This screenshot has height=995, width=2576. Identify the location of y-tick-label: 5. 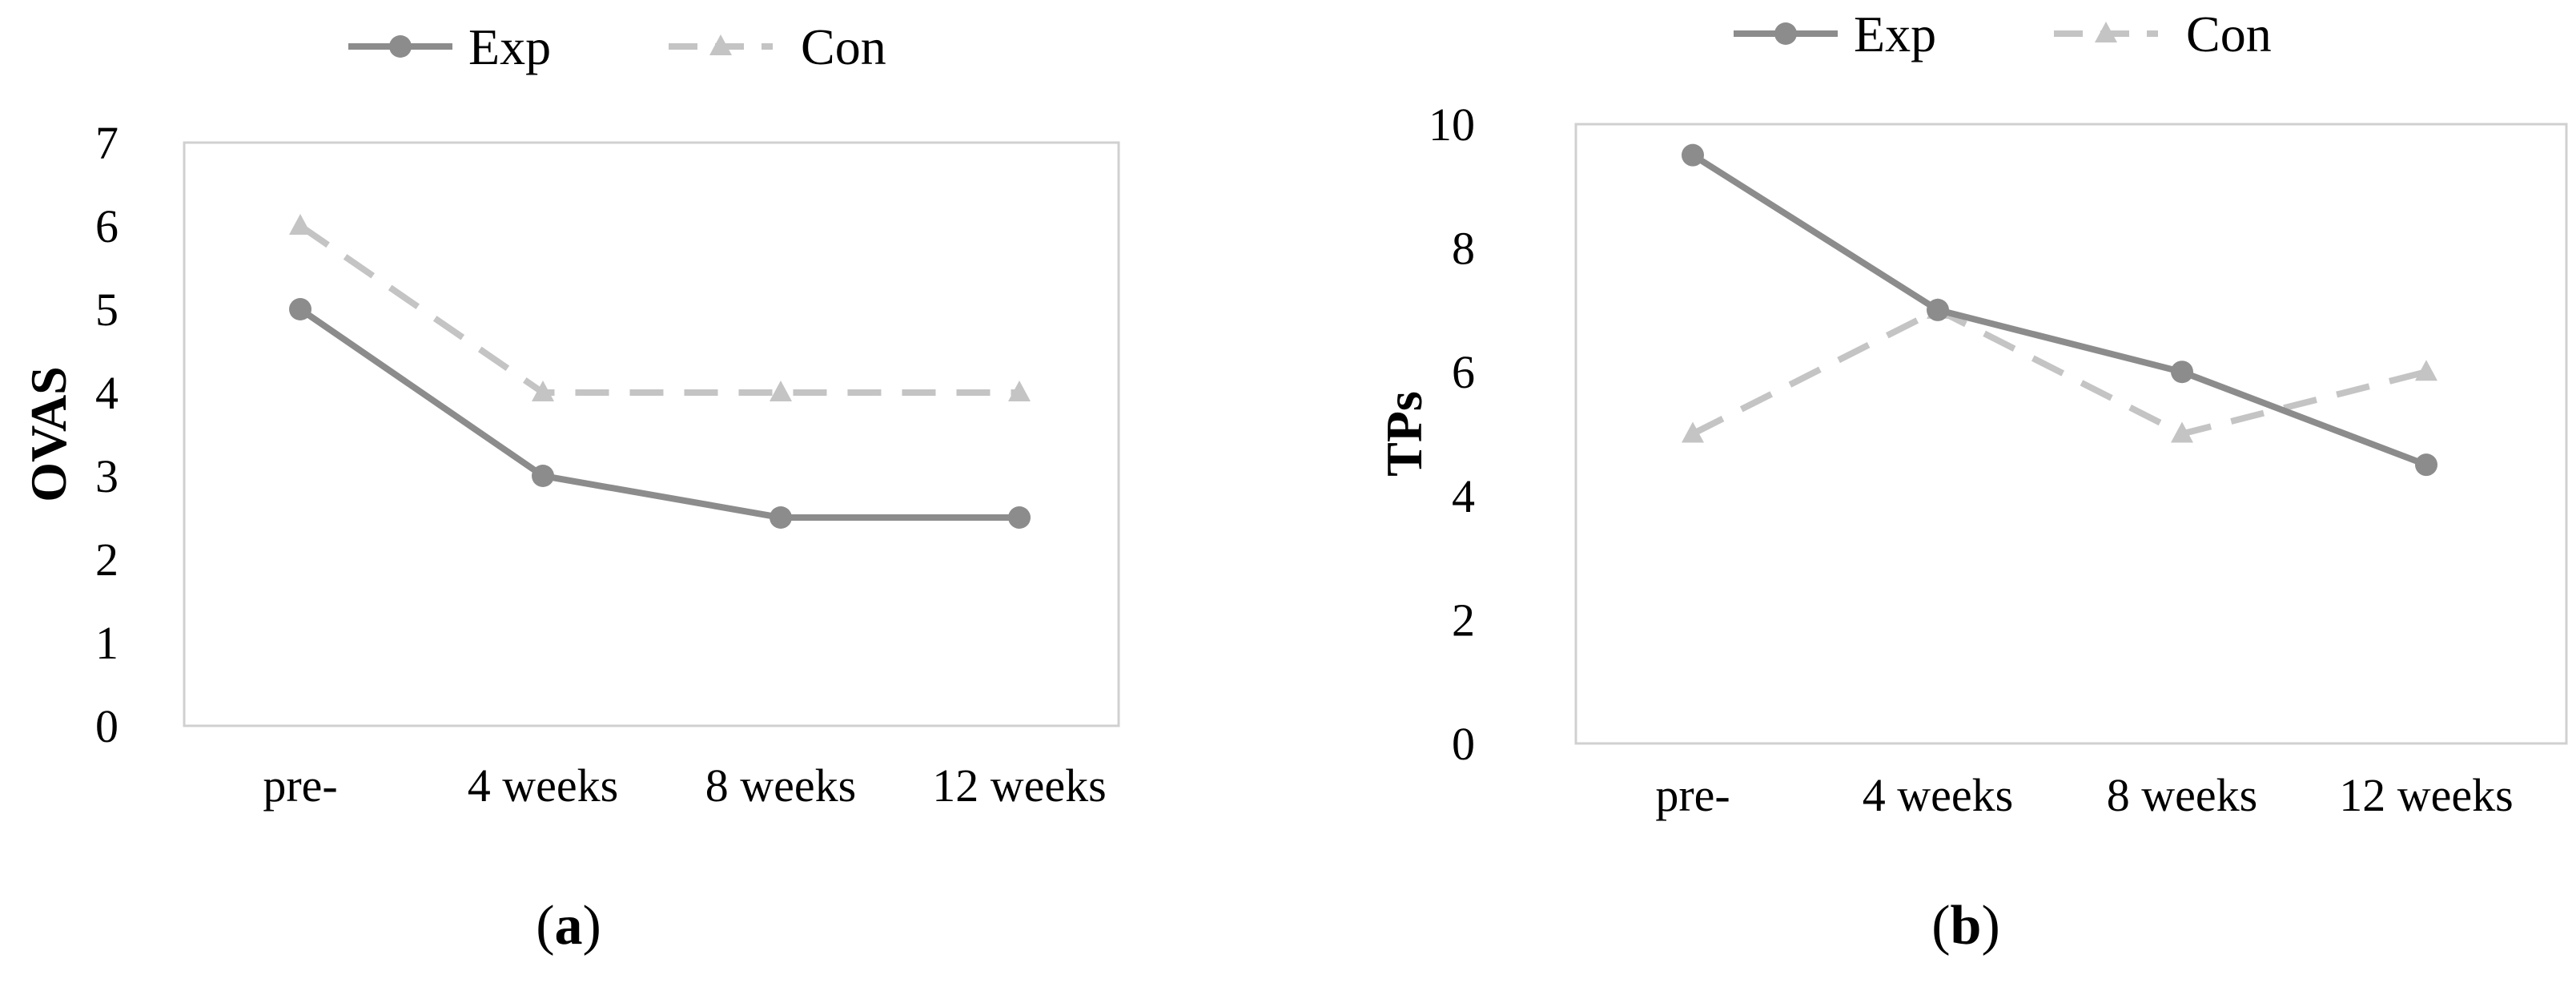
(107, 310).